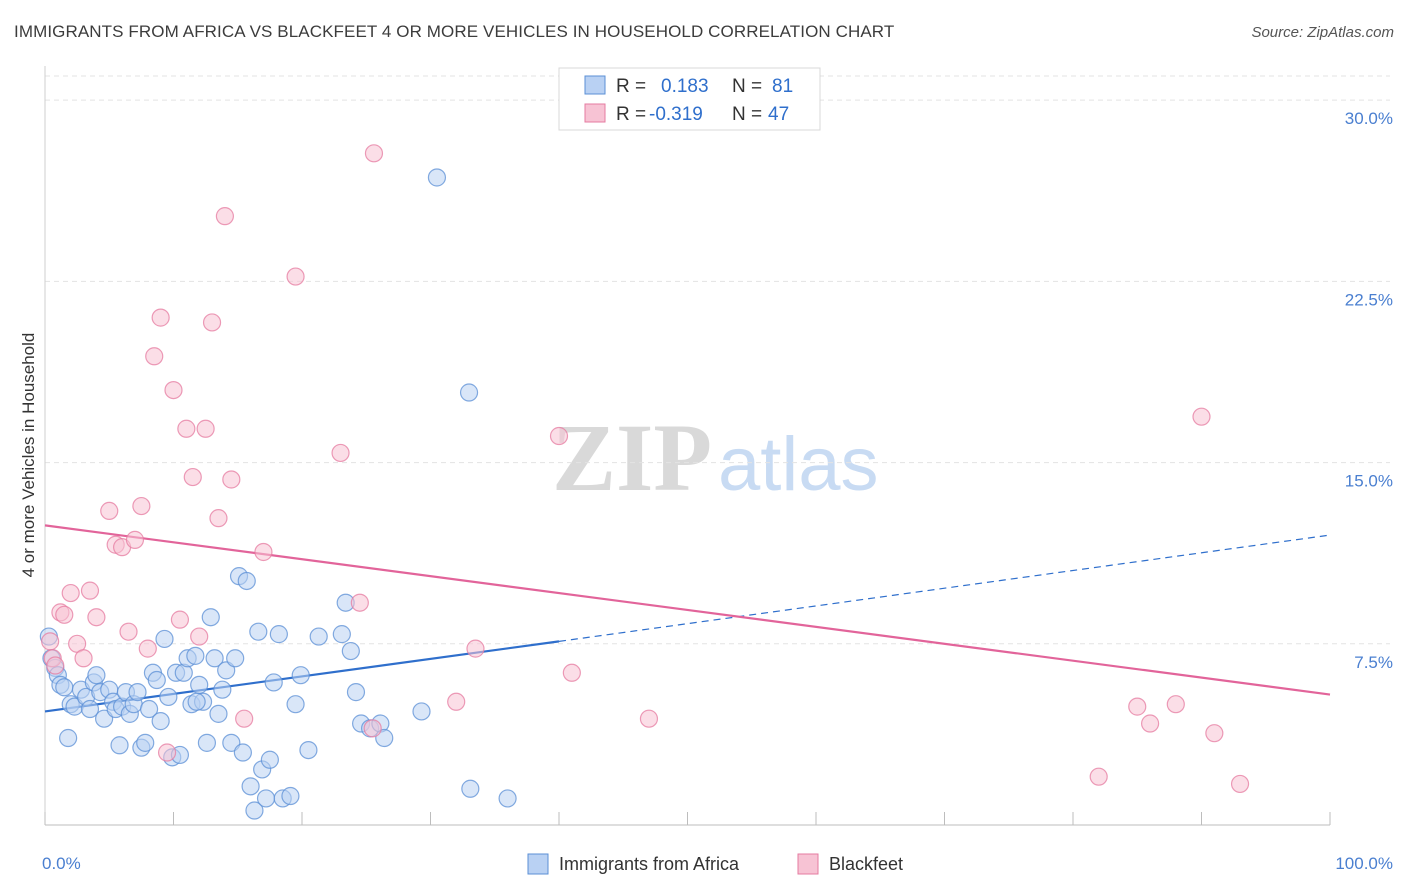 Image resolution: width=1406 pixels, height=892 pixels. I want to click on legend-swatch-blue, so click(595, 85).